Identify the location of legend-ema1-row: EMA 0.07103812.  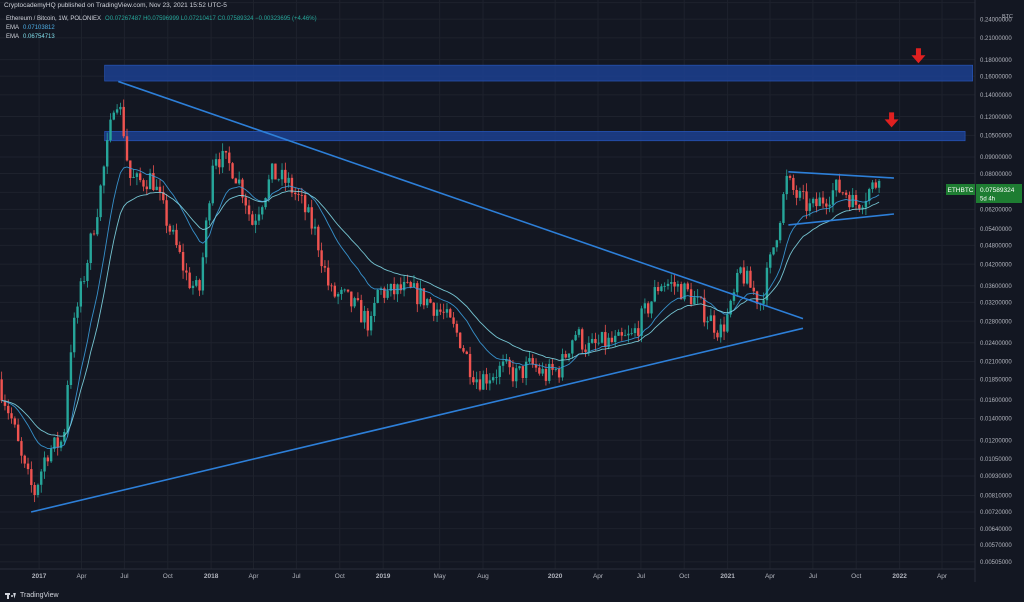
(161, 28).